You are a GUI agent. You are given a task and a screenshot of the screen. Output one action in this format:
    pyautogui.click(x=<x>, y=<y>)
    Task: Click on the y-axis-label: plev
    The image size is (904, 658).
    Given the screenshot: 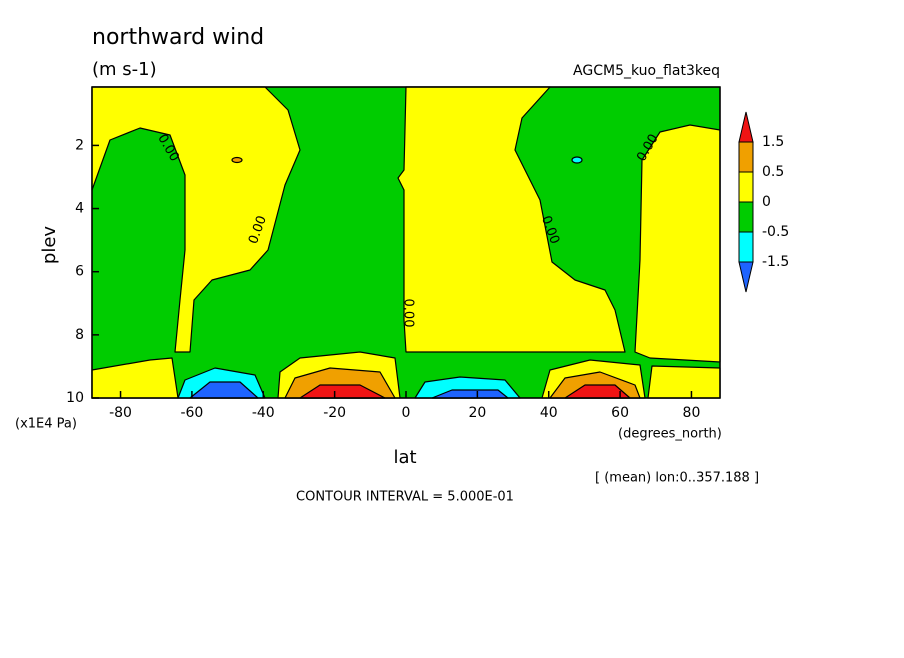 What is the action you would take?
    pyautogui.click(x=49, y=245)
    